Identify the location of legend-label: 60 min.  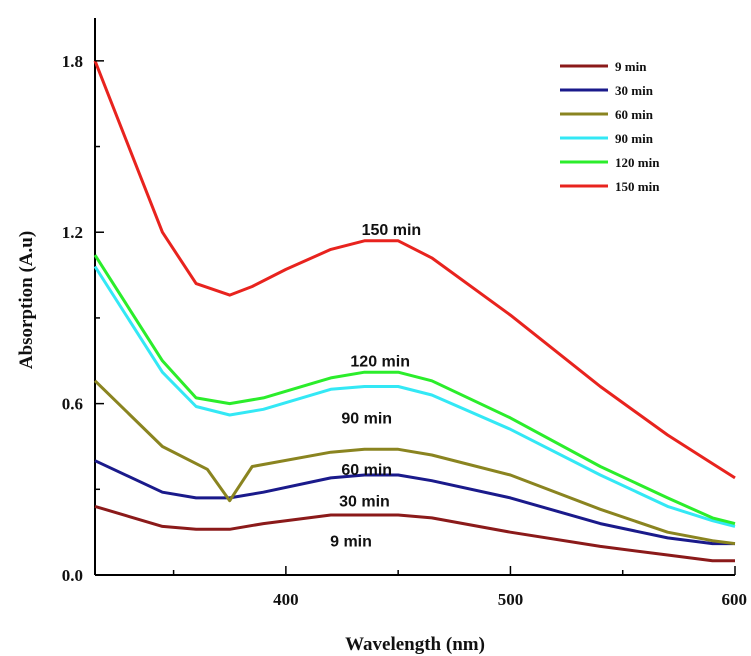
(634, 114).